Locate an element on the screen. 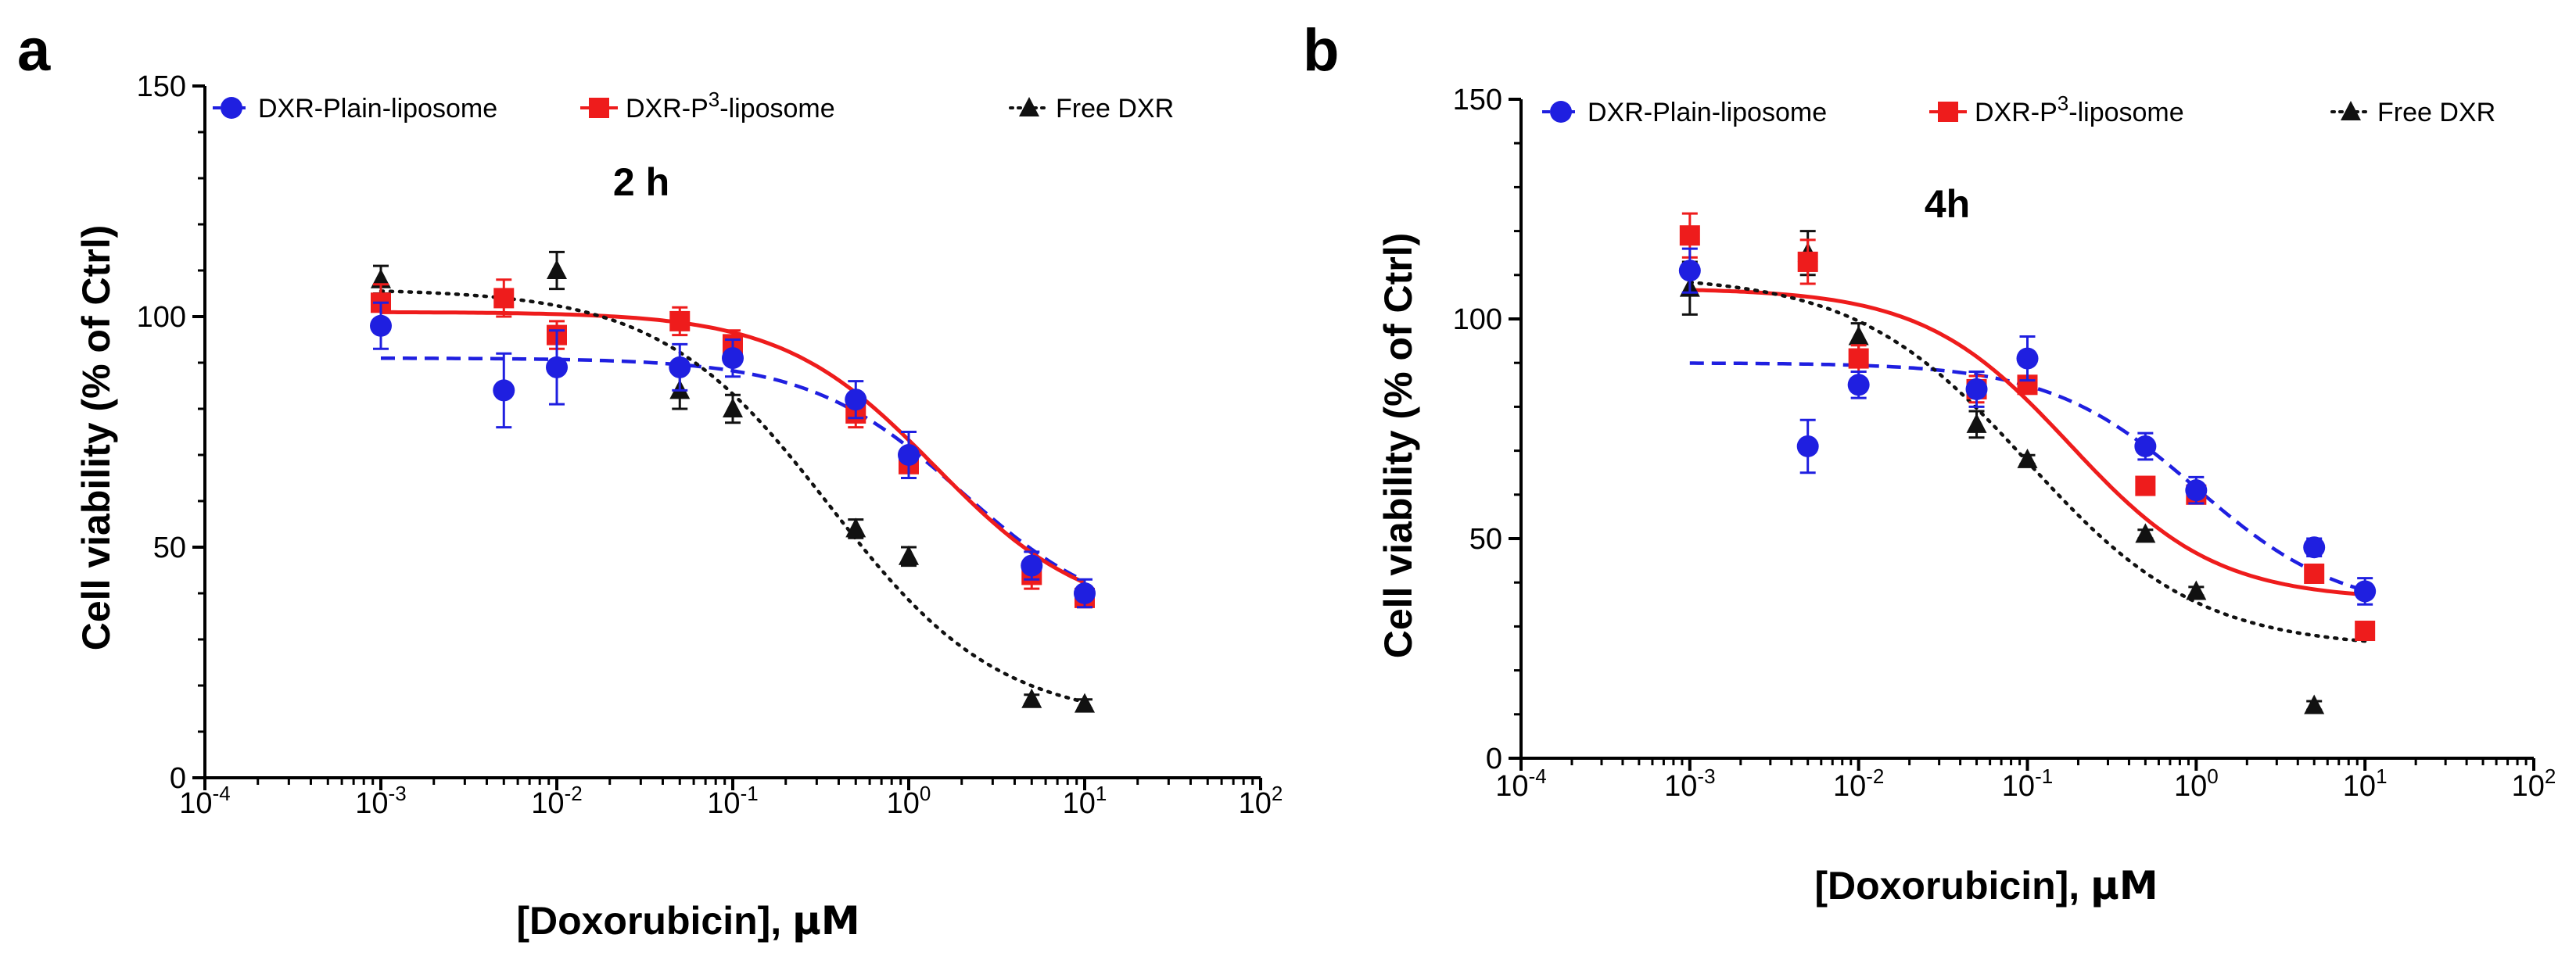 Image resolution: width=2576 pixels, height=956 pixels. data-points-b is located at coordinates (2027, 463).